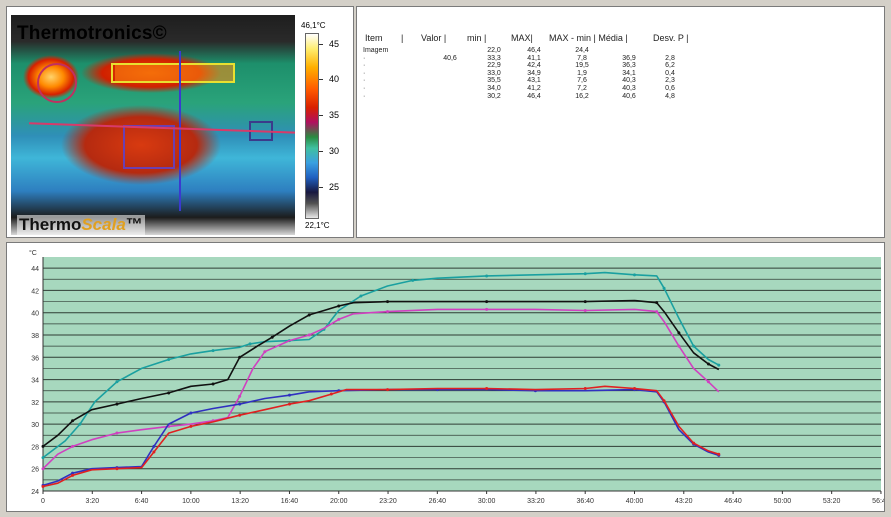 This screenshot has width=891, height=517. What do you see at coordinates (191, 501) in the screenshot?
I see `x-tick-label: 10:00` at bounding box center [191, 501].